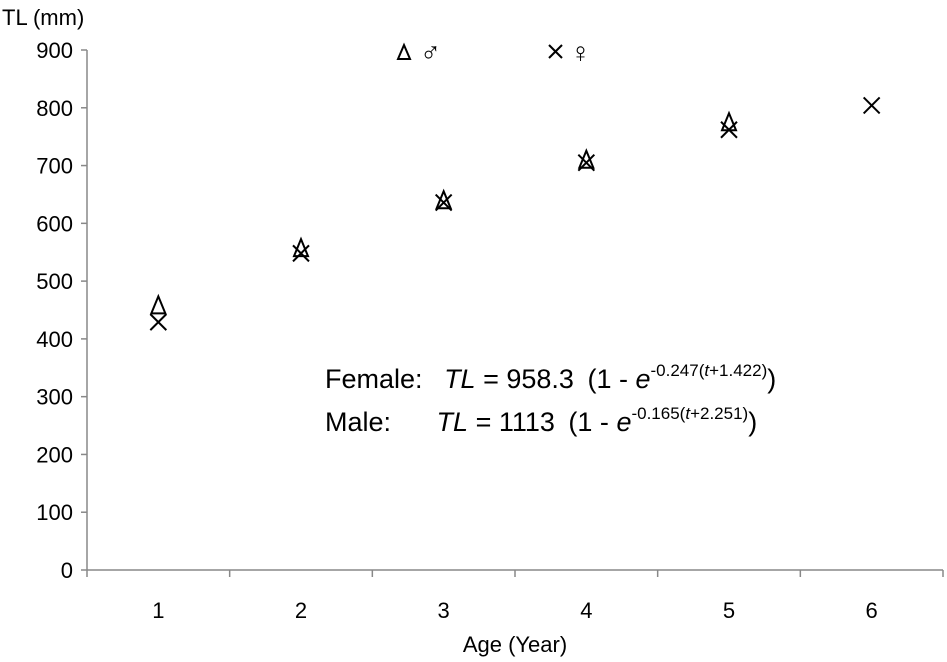 This screenshot has width=947, height=662. I want to click on y-tick-label: 0, so click(67, 570).